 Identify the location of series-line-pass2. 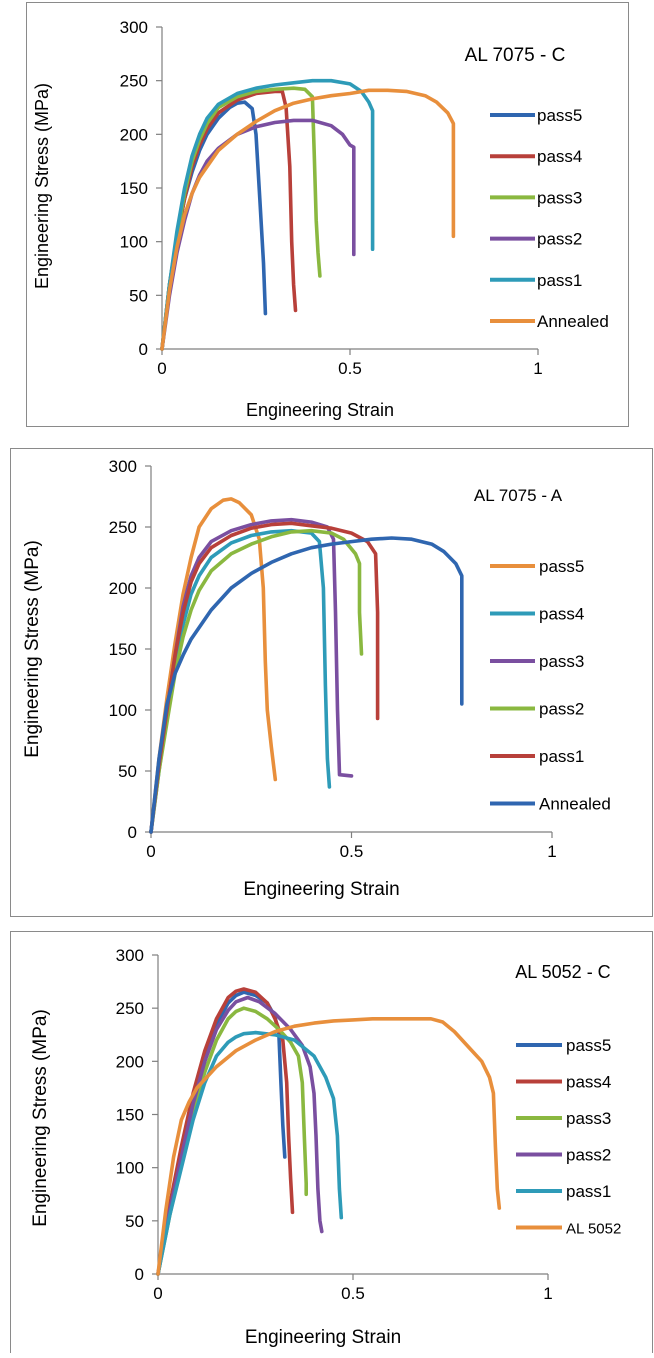
(240, 1135).